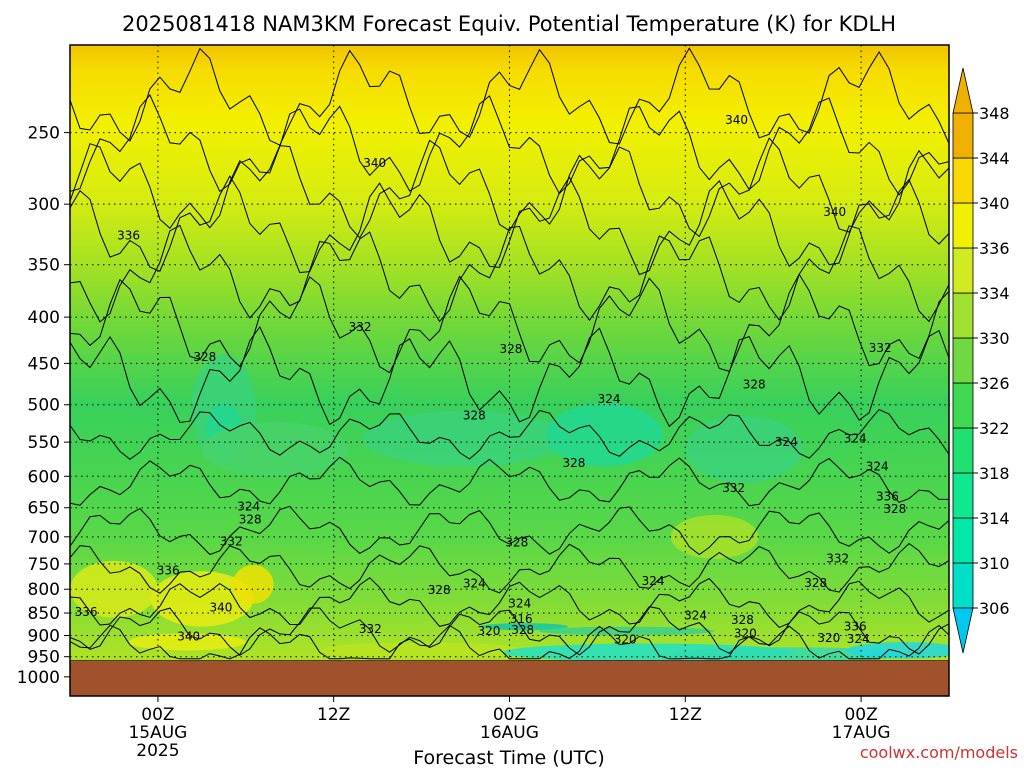 This screenshot has width=1024, height=768. Describe the element at coordinates (44, 266) in the screenshot. I see `y-tick-label: 350` at that location.